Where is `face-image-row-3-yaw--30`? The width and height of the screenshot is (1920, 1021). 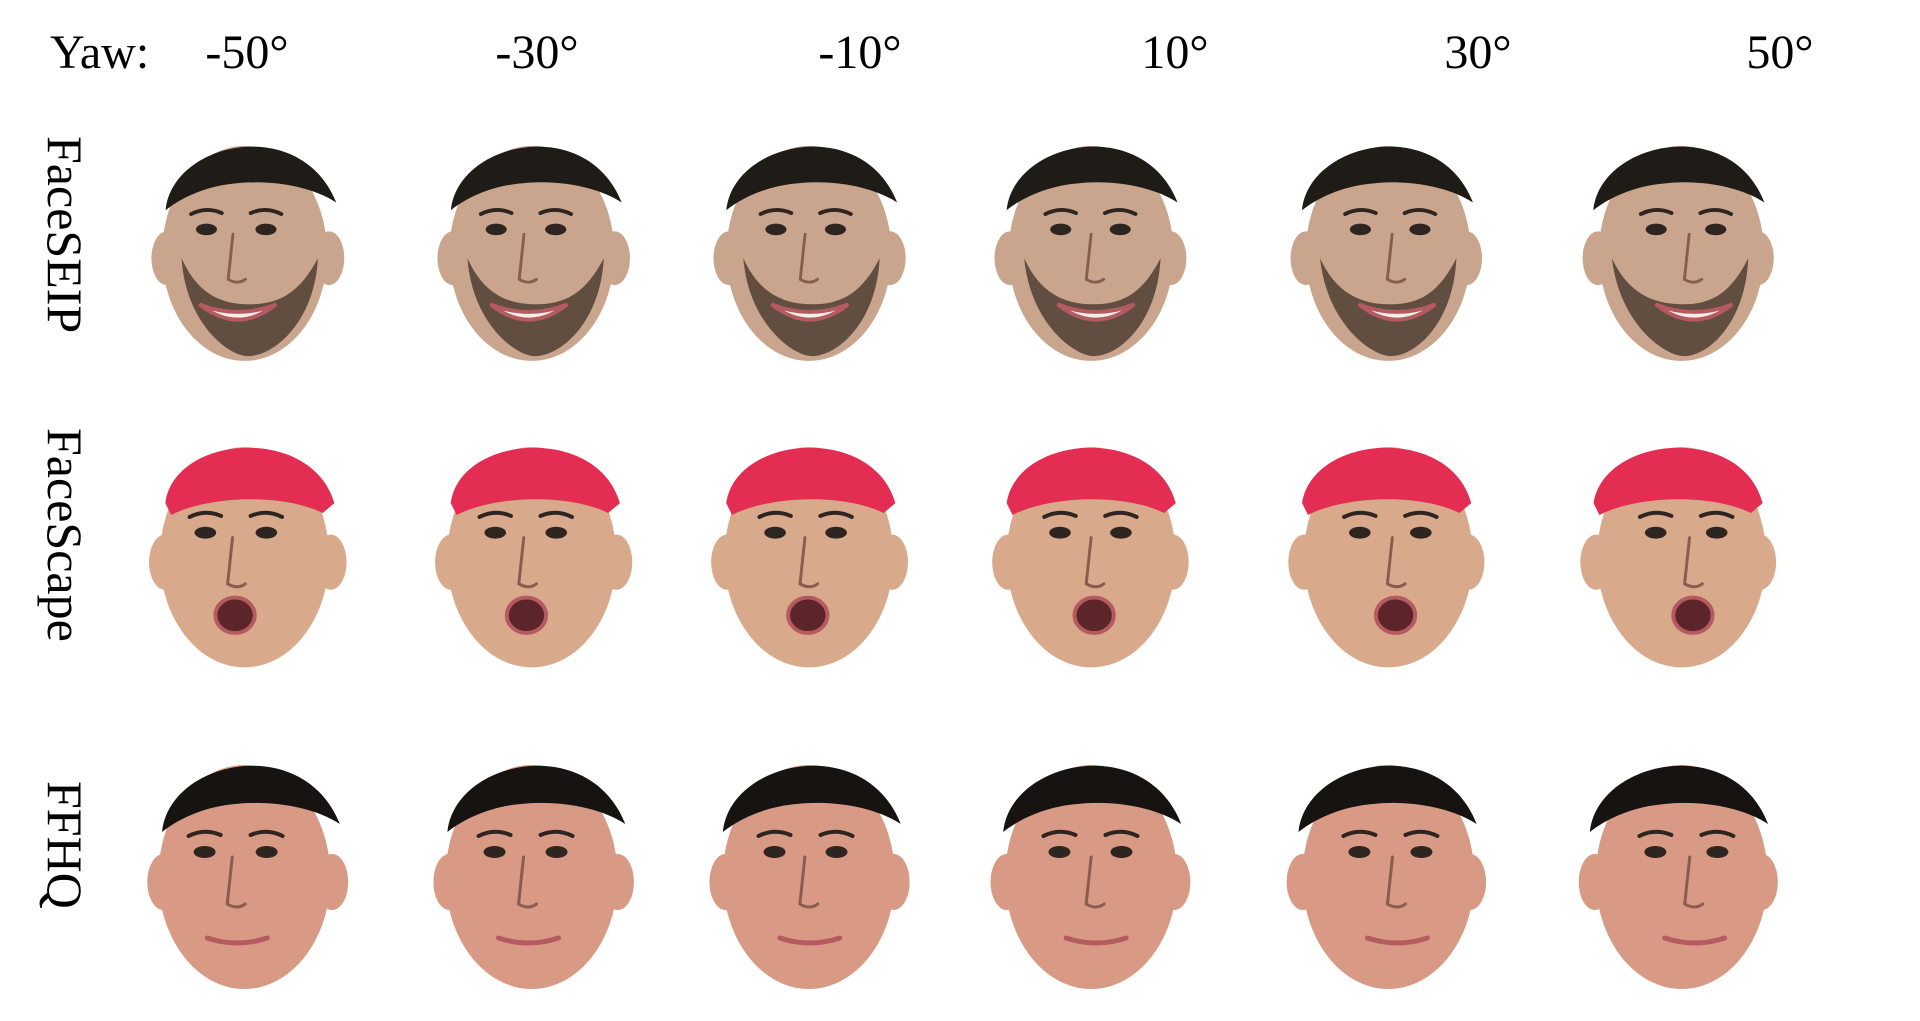 face-image-row-3-yaw--30 is located at coordinates (535, 862).